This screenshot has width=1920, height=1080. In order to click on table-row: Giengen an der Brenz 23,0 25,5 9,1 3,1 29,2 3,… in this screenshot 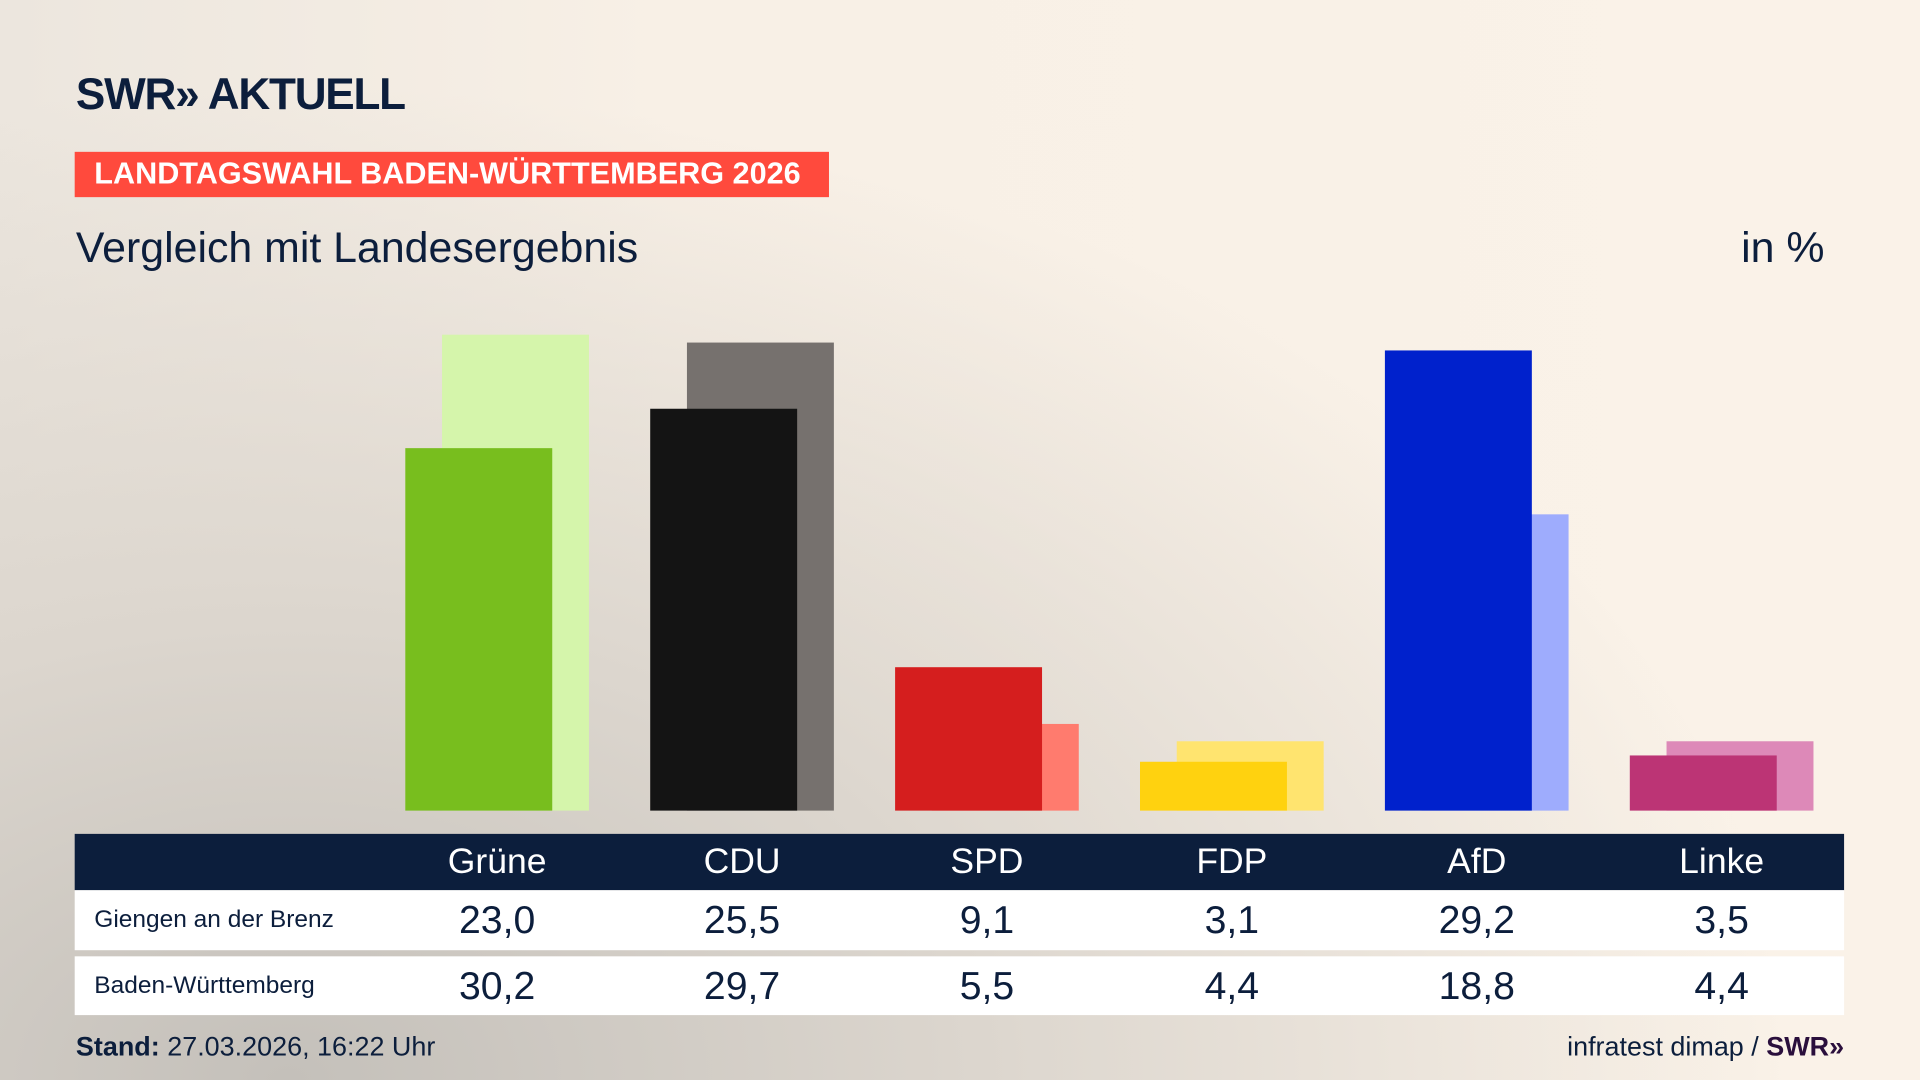, I will do `click(959, 920)`.